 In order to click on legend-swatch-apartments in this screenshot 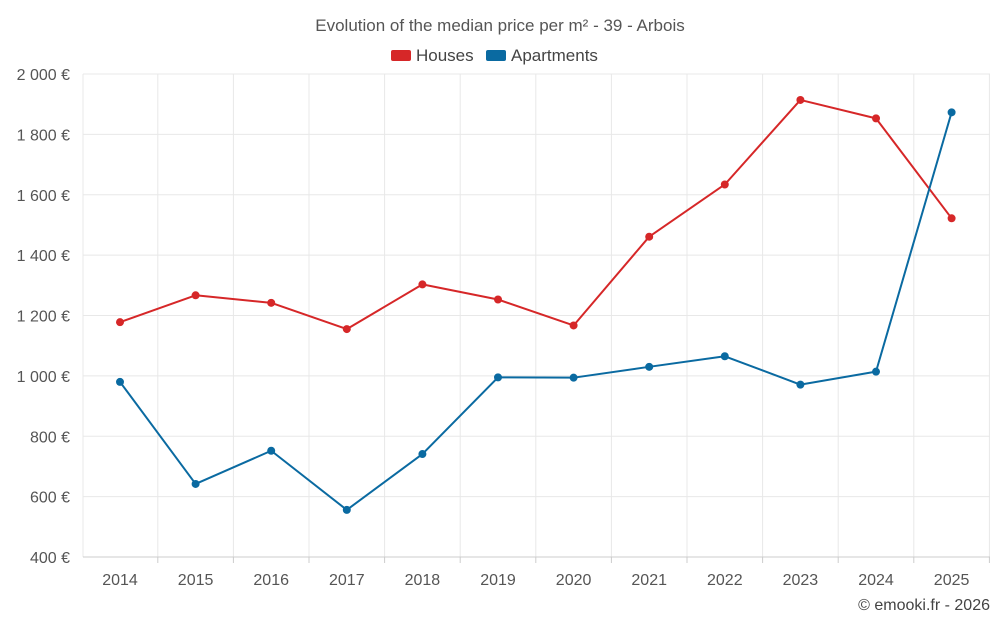, I will do `click(496, 55)`.